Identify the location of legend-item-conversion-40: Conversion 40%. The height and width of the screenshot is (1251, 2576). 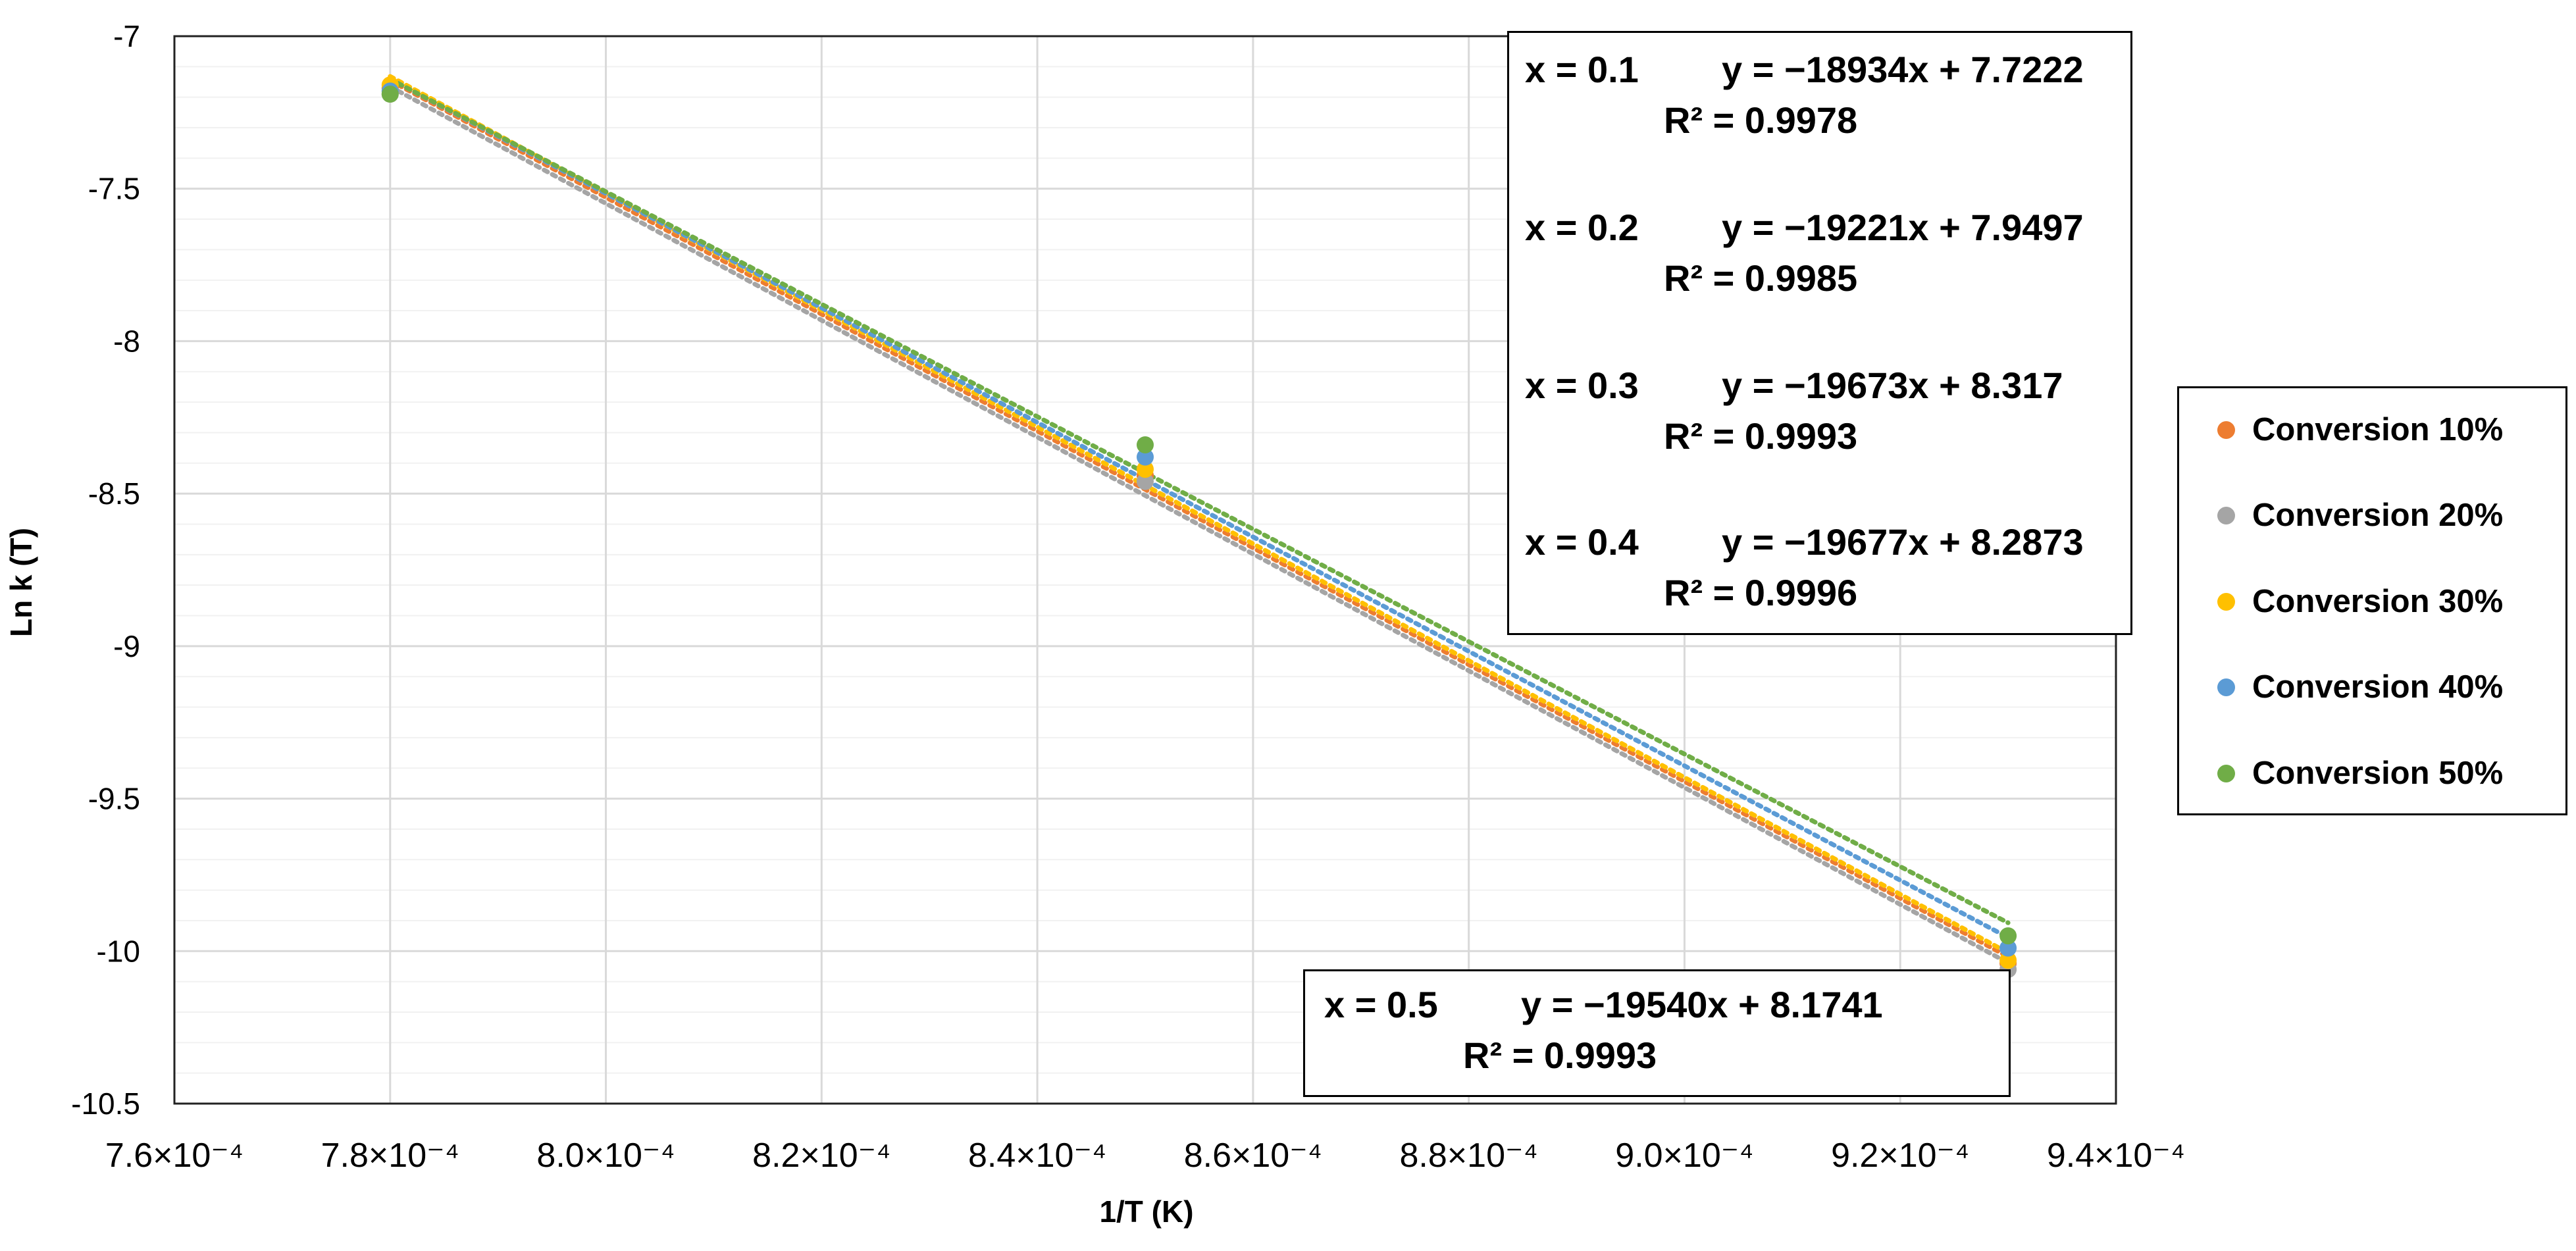
(2360, 687).